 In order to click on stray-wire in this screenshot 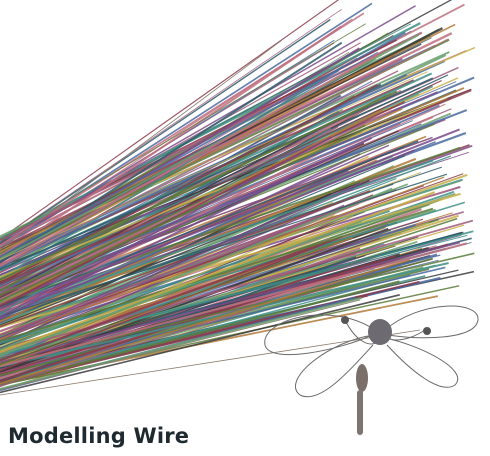, I will do `click(180, 345)`.